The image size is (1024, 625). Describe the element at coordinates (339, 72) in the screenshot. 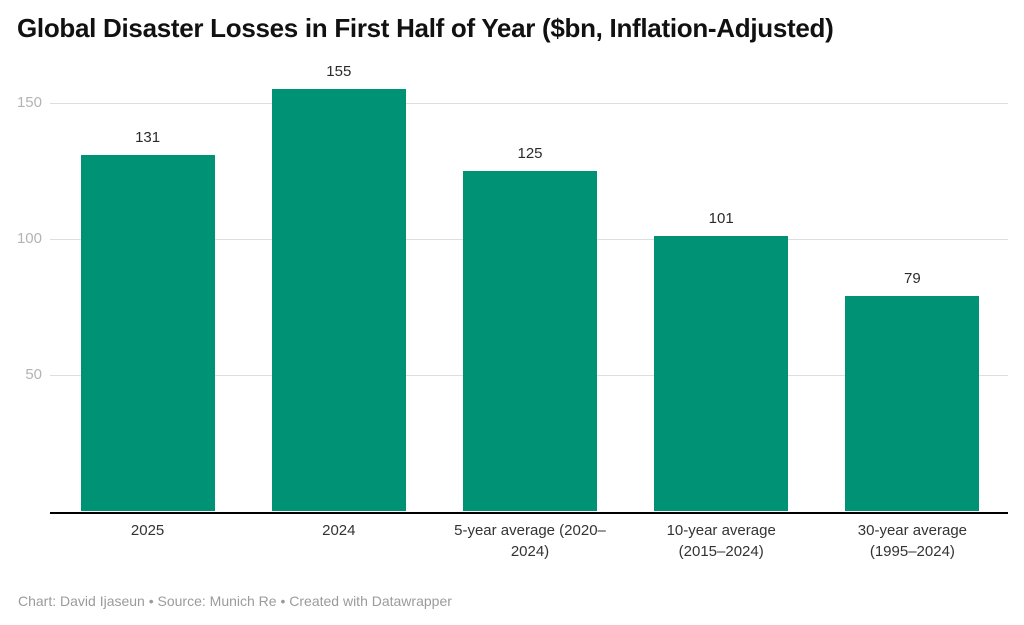

I see `bar-value-label: 155` at that location.